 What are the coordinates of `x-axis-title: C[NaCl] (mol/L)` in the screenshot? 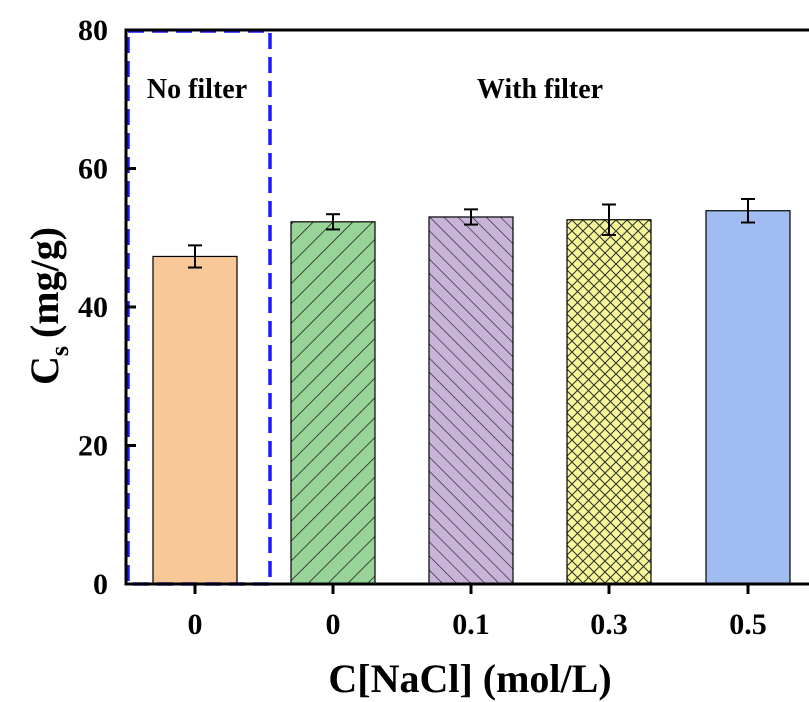 It's located at (469, 678).